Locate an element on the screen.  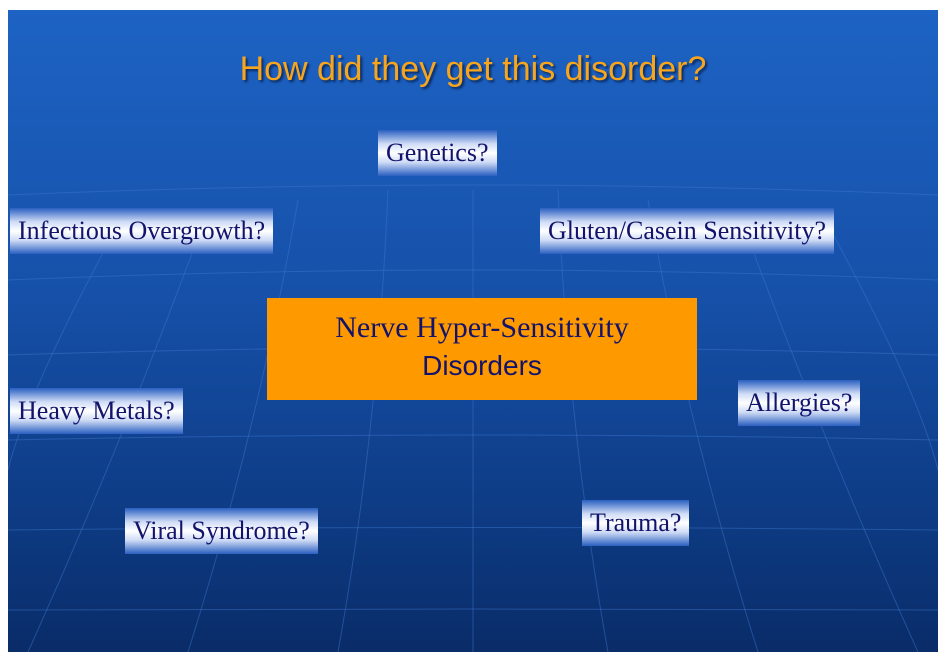
cause-label: Genetics? is located at coordinates (437, 153).